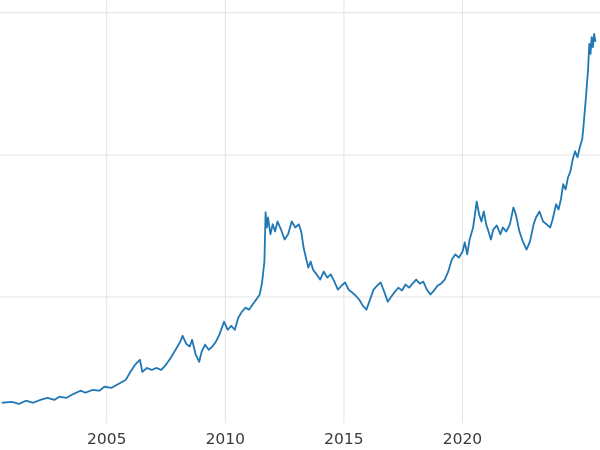 Image resolution: width=600 pixels, height=450 pixels. What do you see at coordinates (225, 439) in the screenshot?
I see `x-tick-label: 2010` at bounding box center [225, 439].